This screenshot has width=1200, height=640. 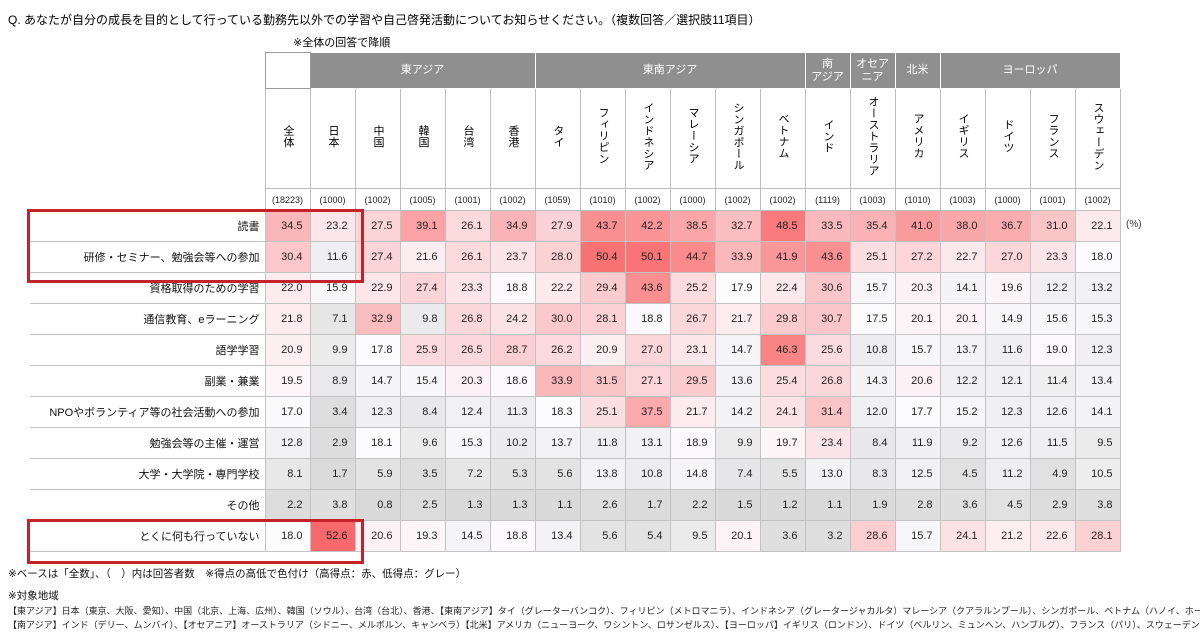 What do you see at coordinates (377, 226) in the screenshot?
I see `value-cell: 27.5` at bounding box center [377, 226].